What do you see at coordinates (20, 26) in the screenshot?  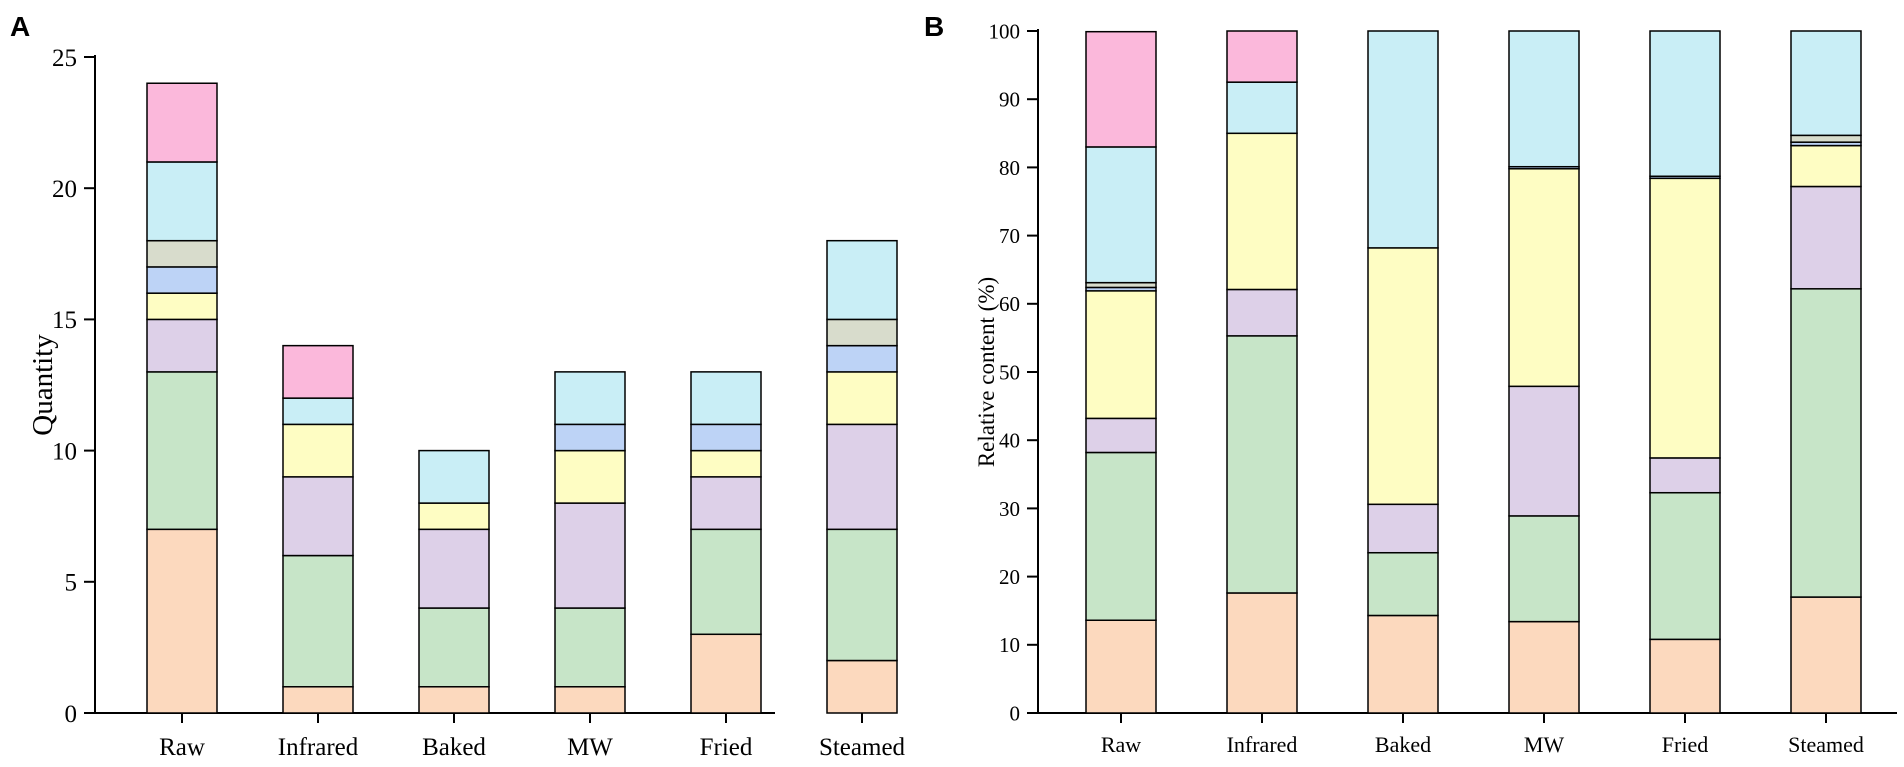 I see `panel-label-a: A` at bounding box center [20, 26].